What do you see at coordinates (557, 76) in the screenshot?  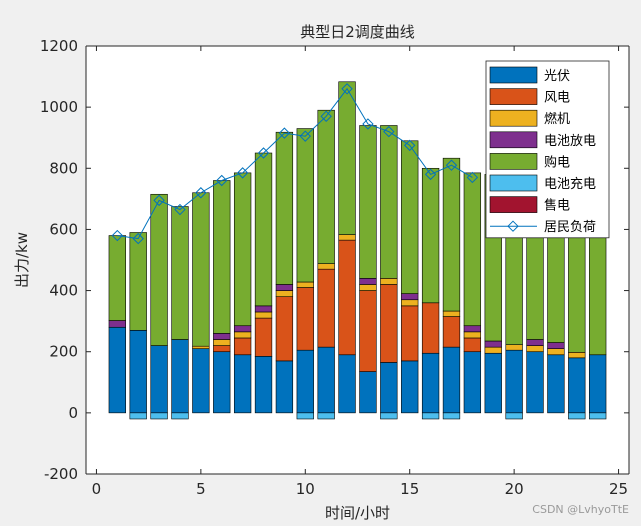 I see `legend-label-0: 光伏` at bounding box center [557, 76].